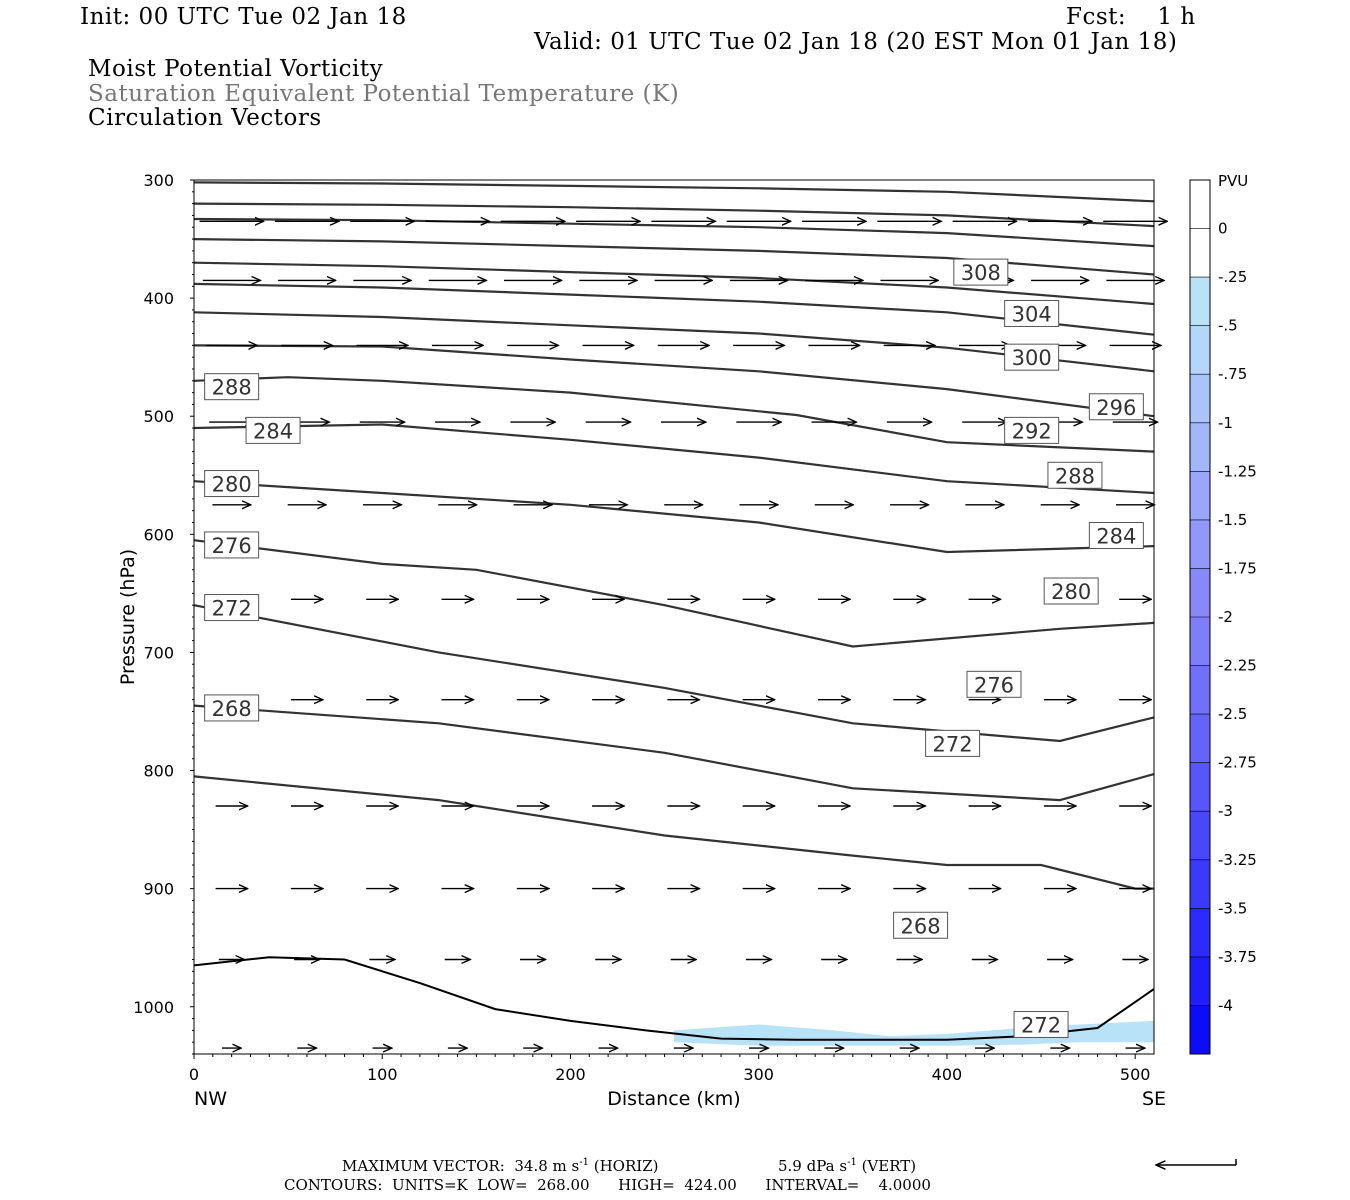 This screenshot has width=1350, height=1200. Describe the element at coordinates (1225, 811) in the screenshot. I see `colorbar-level-label: -3` at that location.